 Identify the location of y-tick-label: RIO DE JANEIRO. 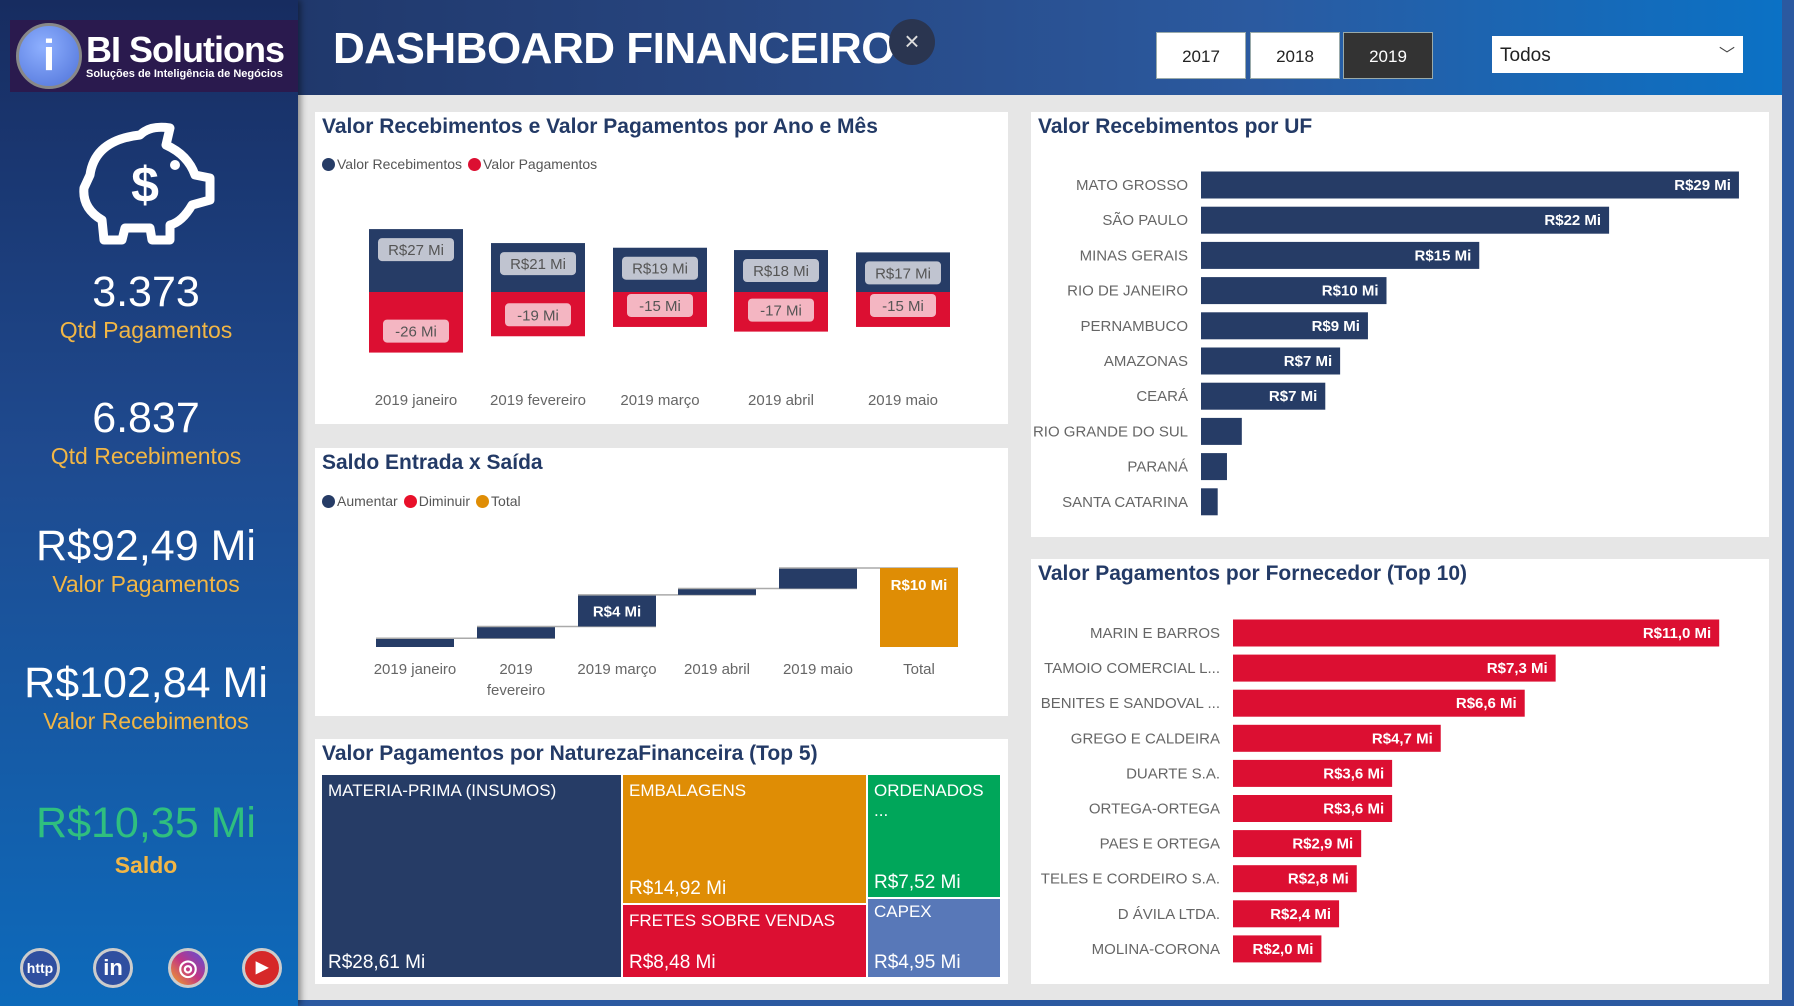
(1127, 291).